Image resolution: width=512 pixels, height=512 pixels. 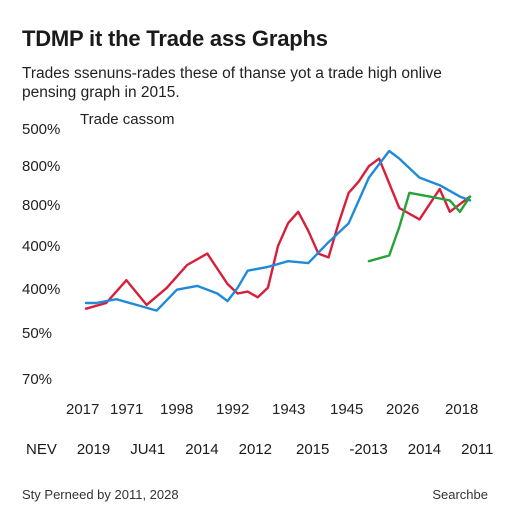 I want to click on footer-source: Sty Perneed by 2011, 2028, so click(x=100, y=494).